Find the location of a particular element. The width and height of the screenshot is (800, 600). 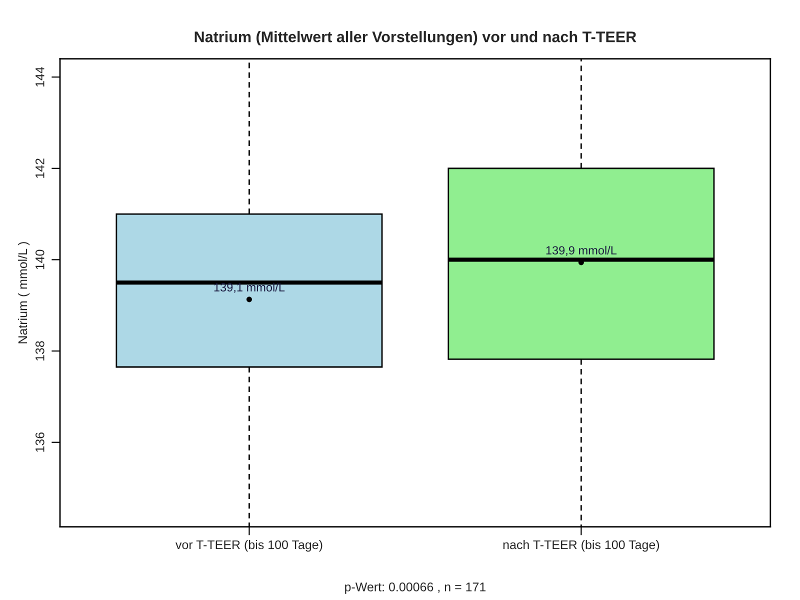

y-tick-label: 142 is located at coordinates (39, 168).